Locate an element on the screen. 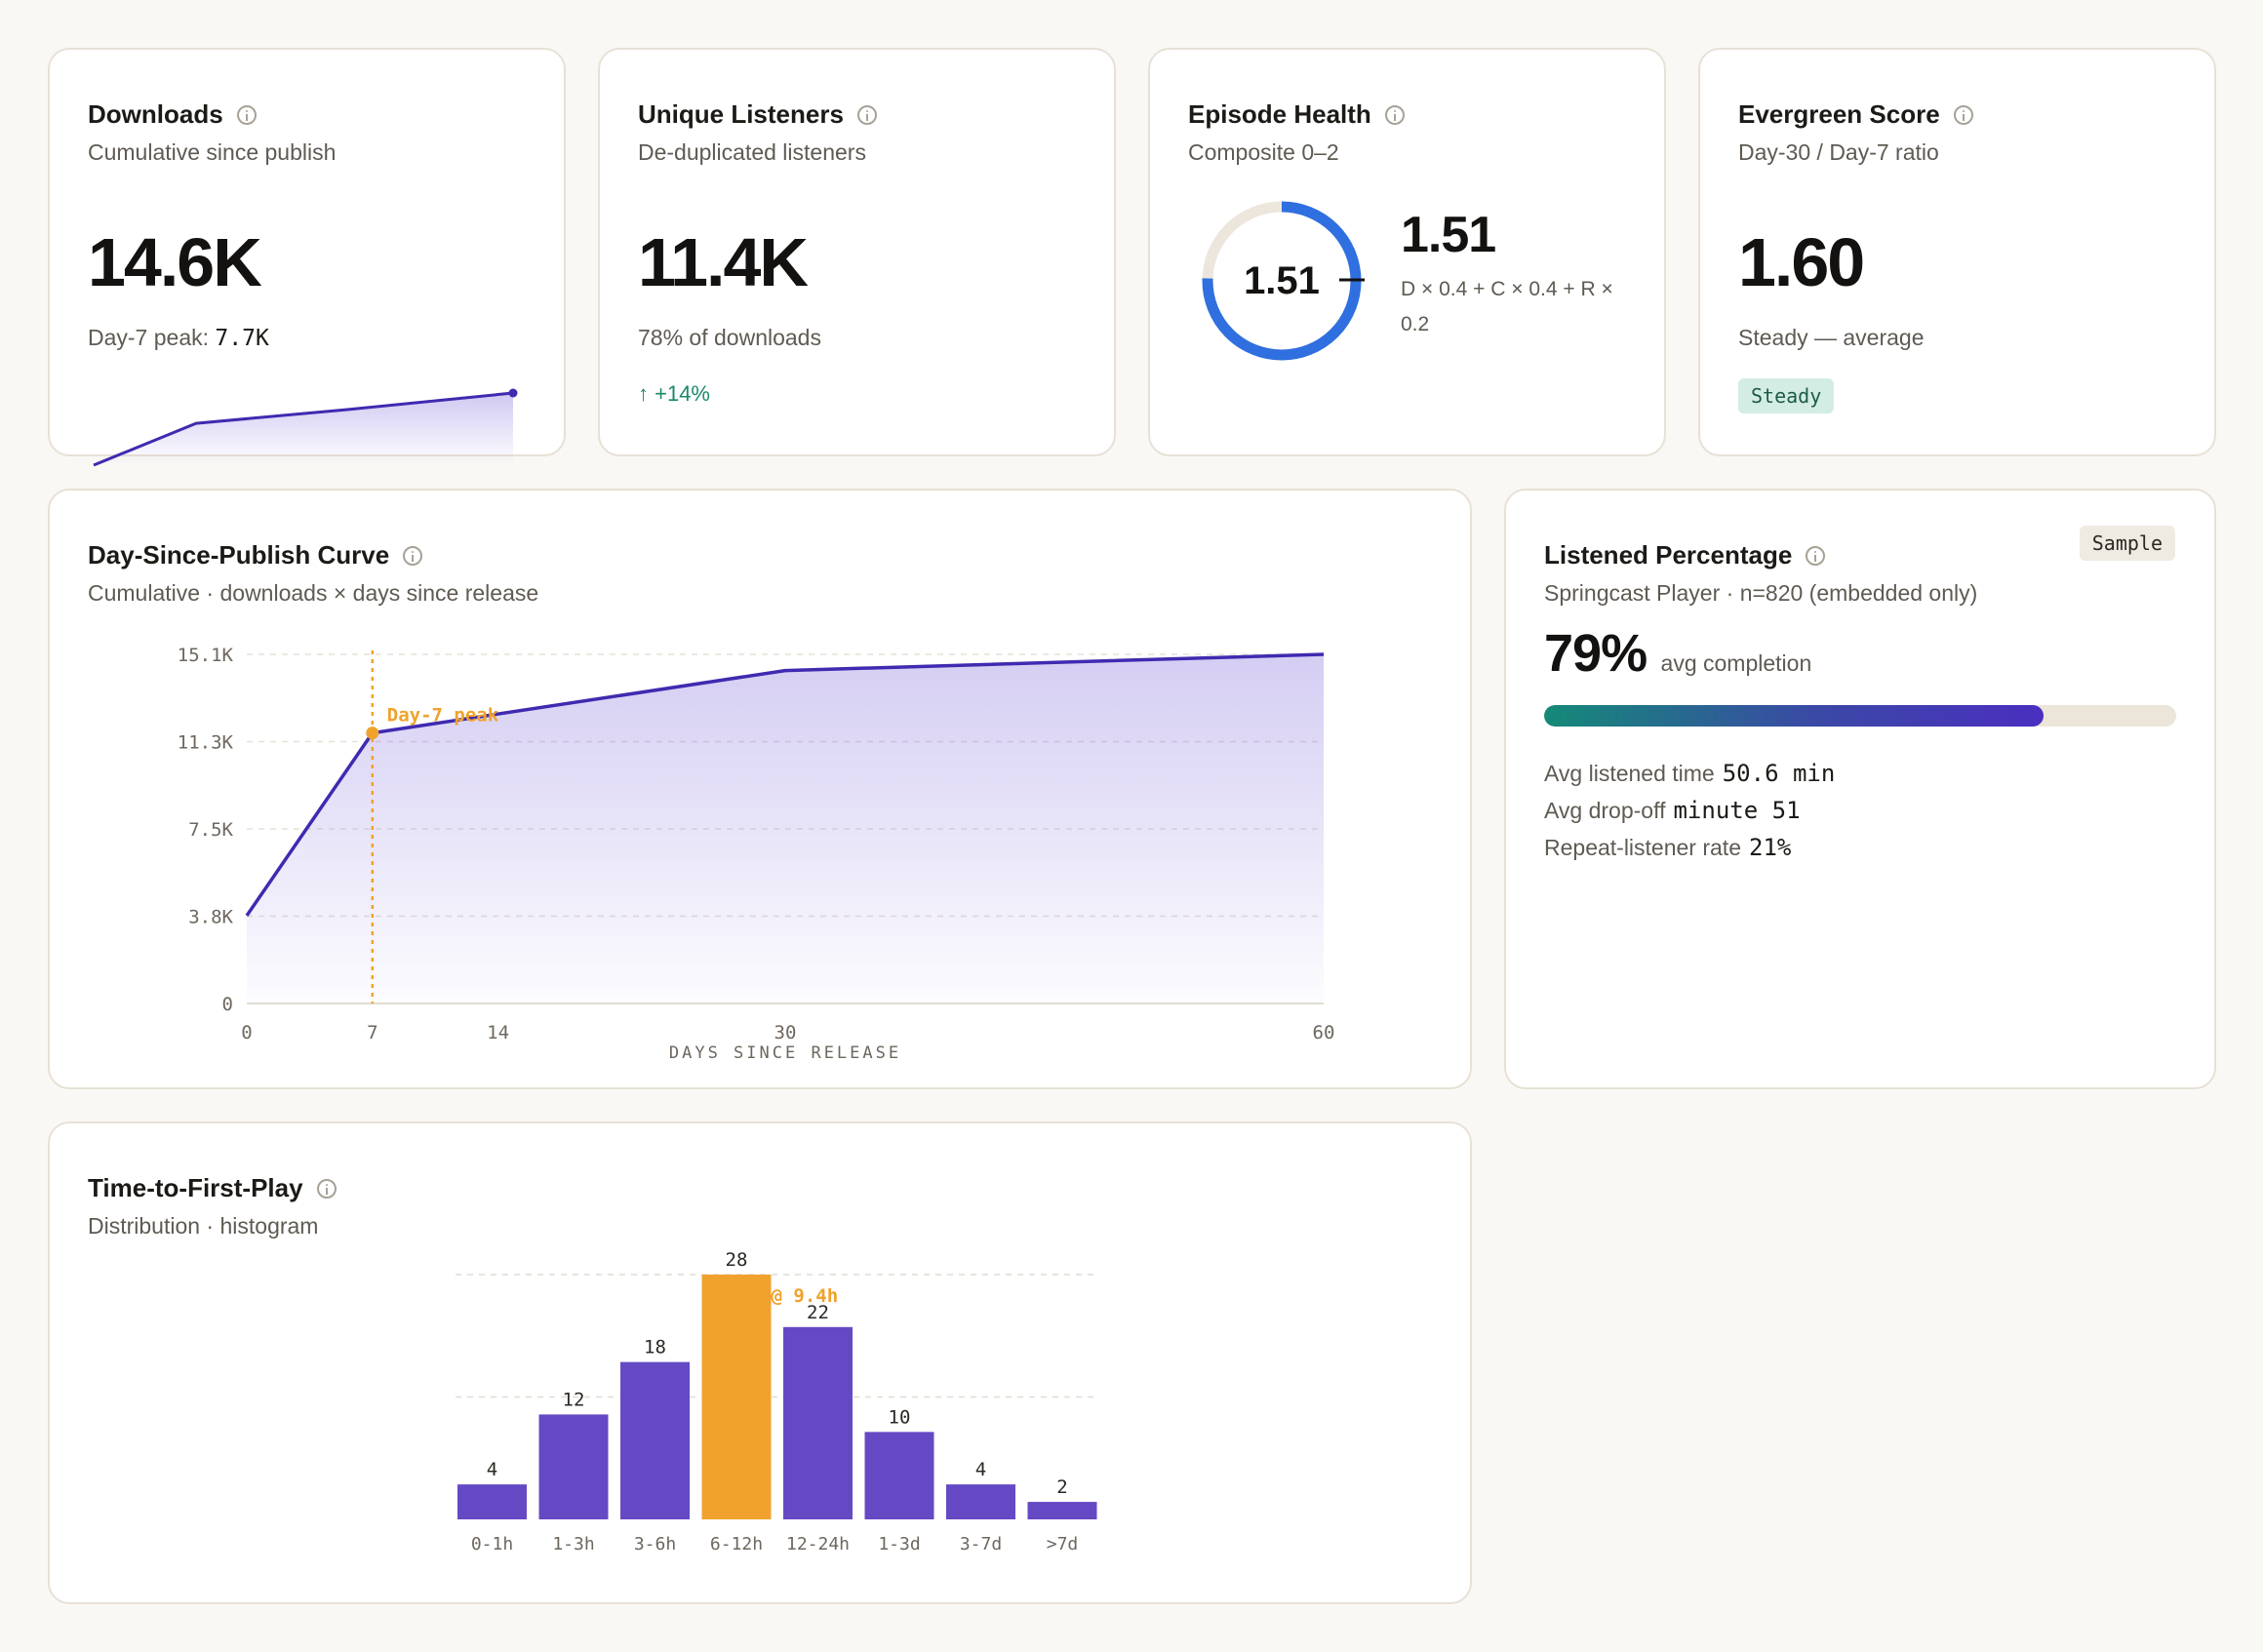 Image resolution: width=2263 pixels, height=1652 pixels. evergreen-note: Steady — average is located at coordinates (1831, 337).